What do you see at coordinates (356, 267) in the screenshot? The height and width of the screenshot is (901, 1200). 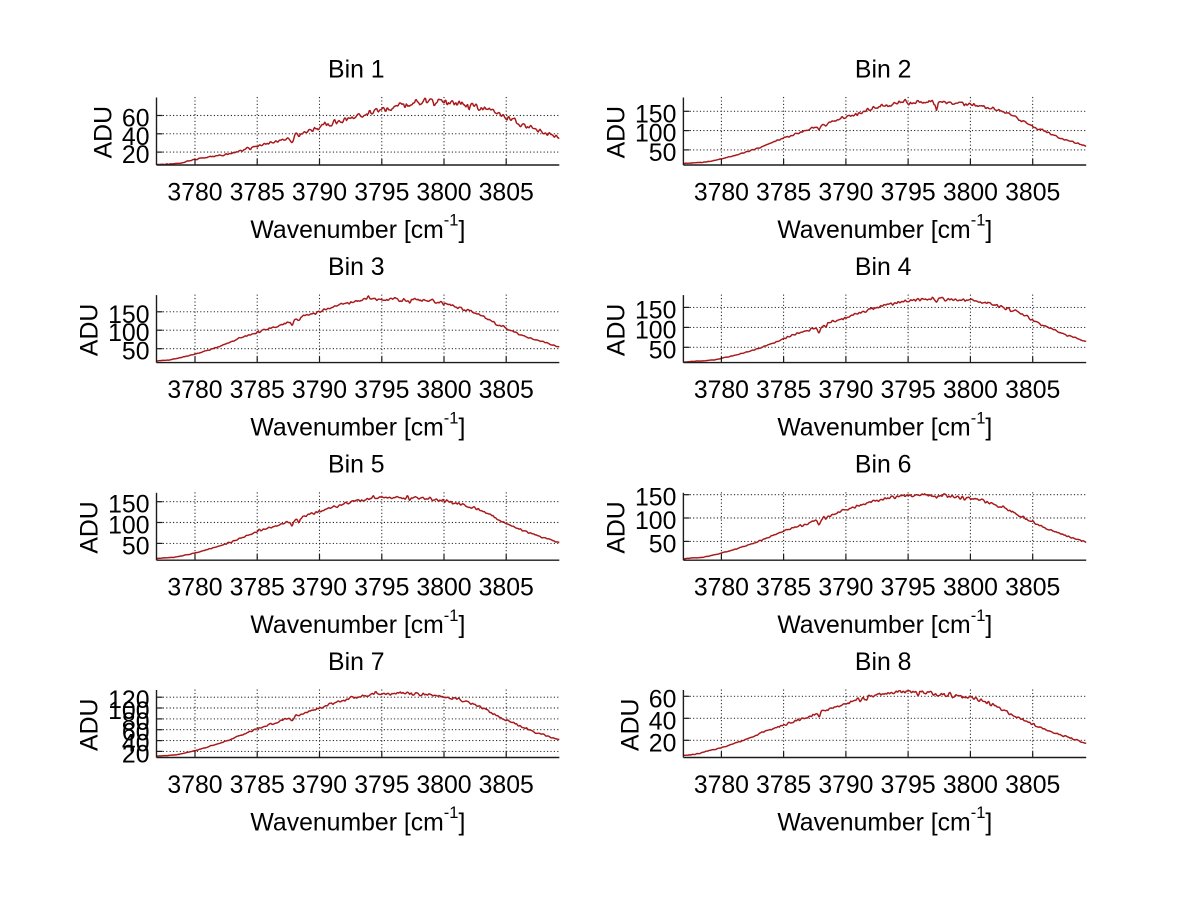 I see `svg-text: Bin 3` at bounding box center [356, 267].